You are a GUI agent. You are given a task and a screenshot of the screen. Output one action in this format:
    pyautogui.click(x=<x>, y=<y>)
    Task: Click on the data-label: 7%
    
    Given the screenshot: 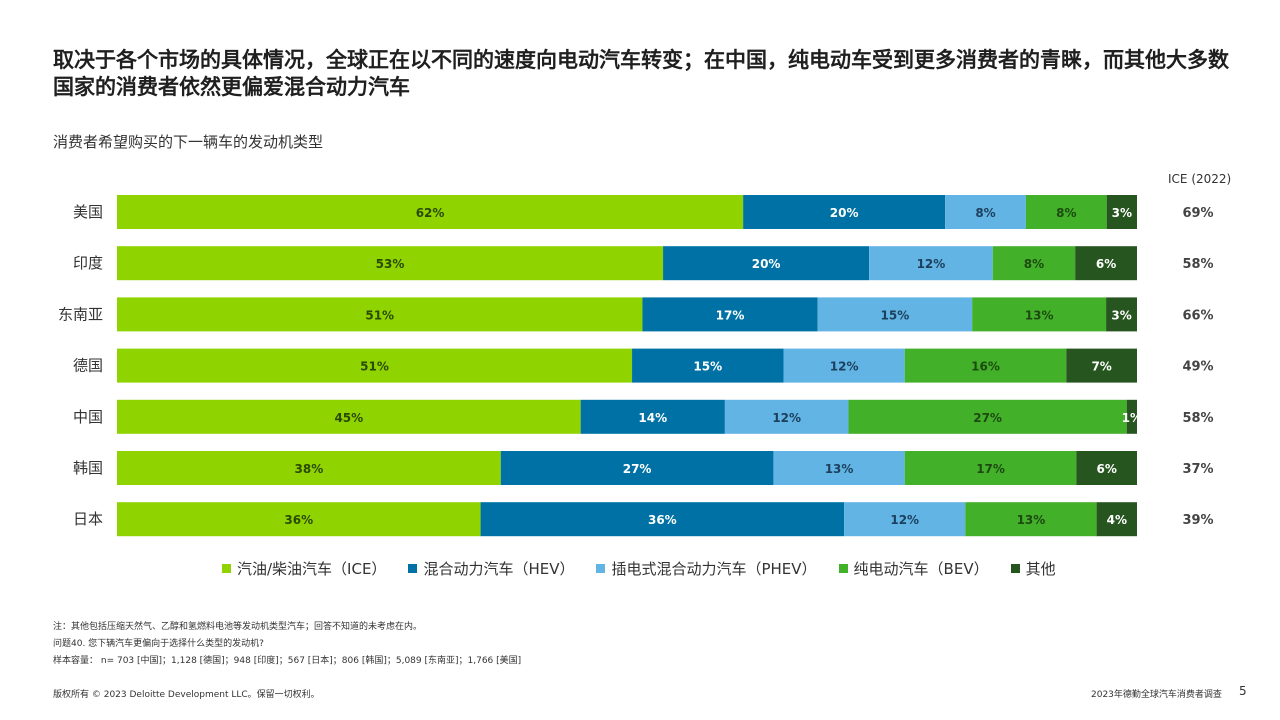 What is the action you would take?
    pyautogui.click(x=1101, y=367)
    